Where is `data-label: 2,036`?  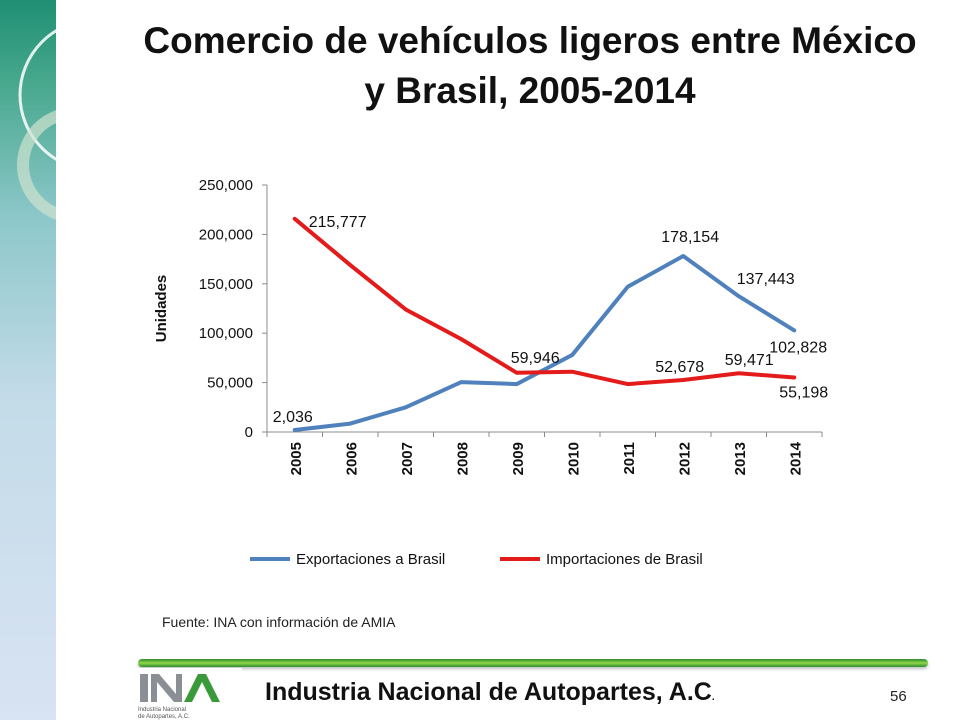
data-label: 2,036 is located at coordinates (293, 417).